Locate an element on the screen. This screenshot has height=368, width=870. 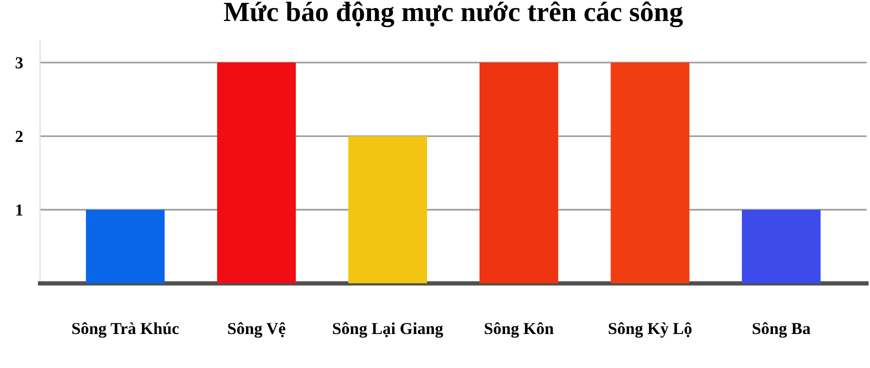
x-tick-label: Sông Trà Khúc is located at coordinates (125, 330).